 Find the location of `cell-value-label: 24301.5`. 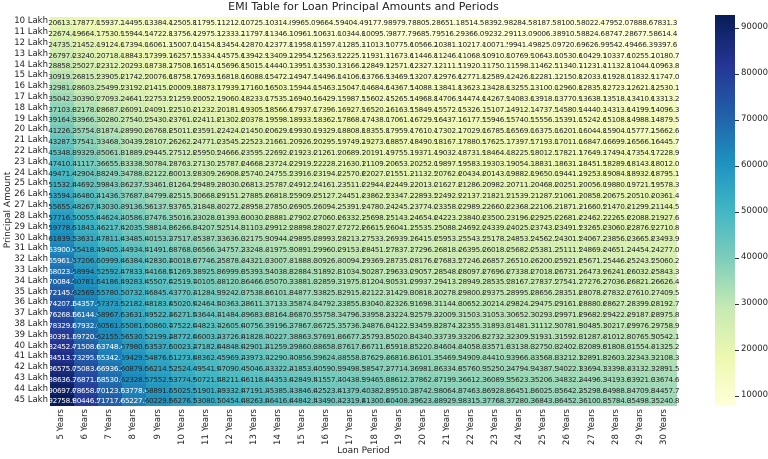

cell-value-label: 24301.5 is located at coordinates (568, 239).